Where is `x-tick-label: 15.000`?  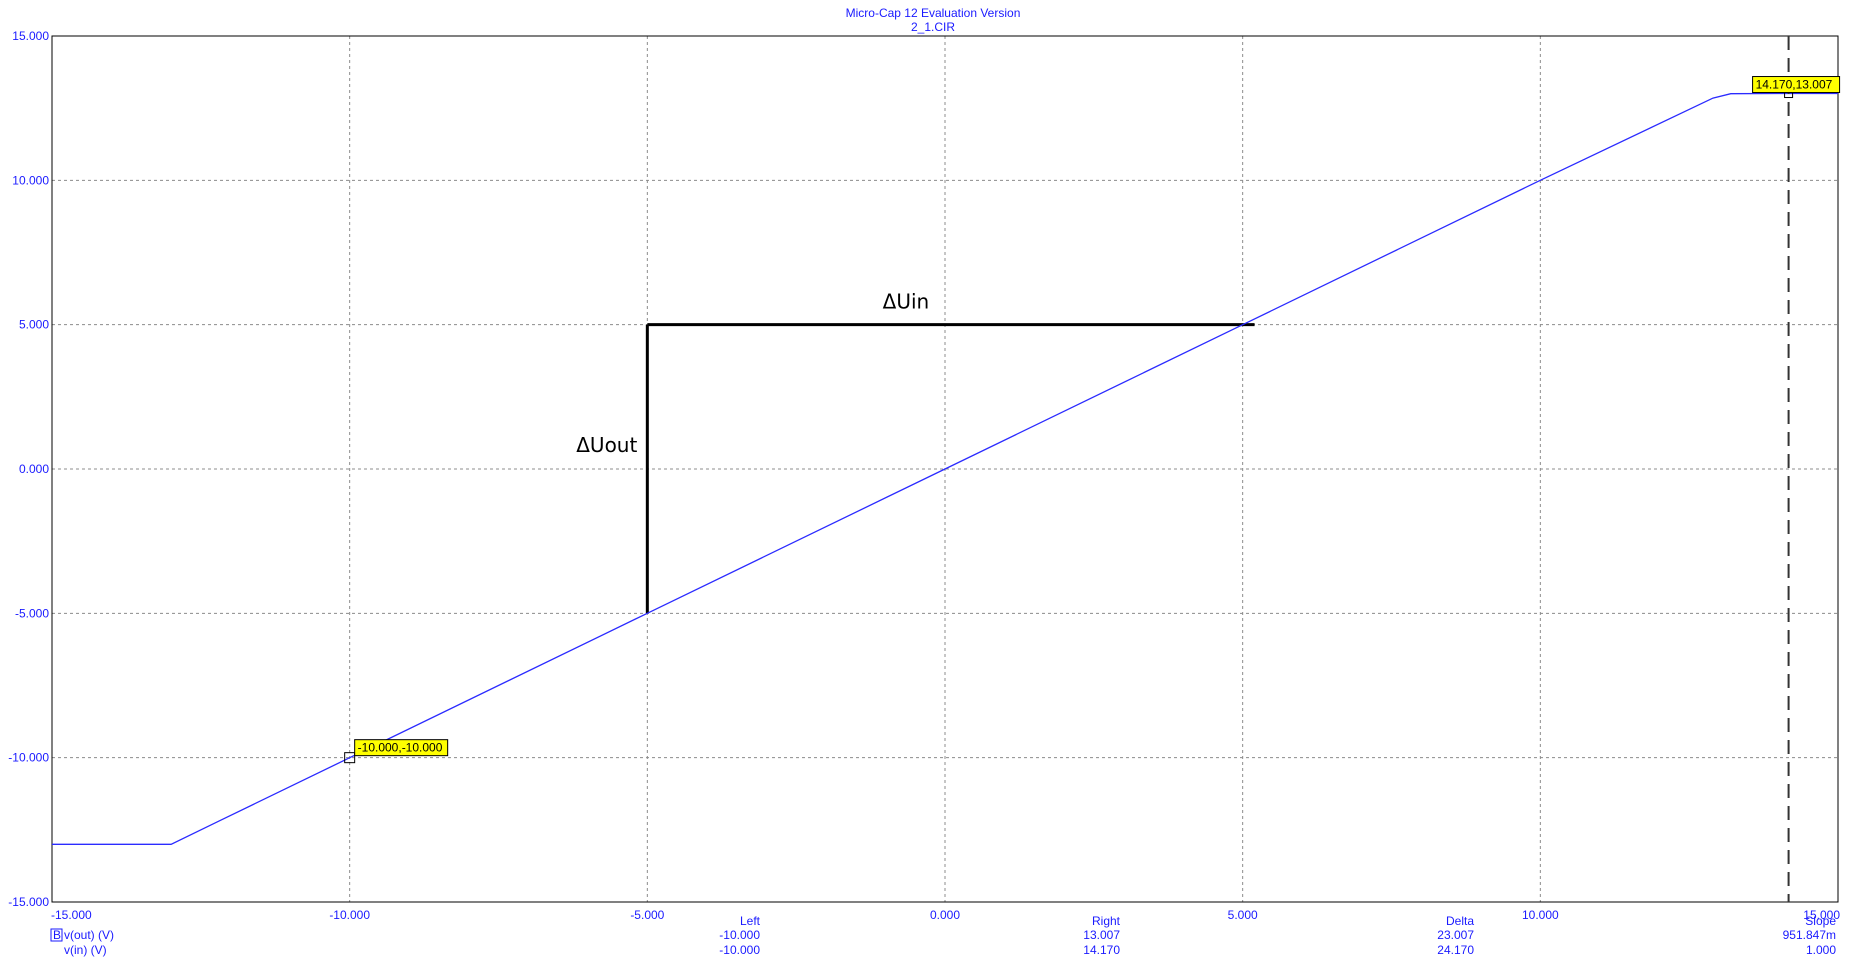 x-tick-label: 15.000 is located at coordinates (1821, 915).